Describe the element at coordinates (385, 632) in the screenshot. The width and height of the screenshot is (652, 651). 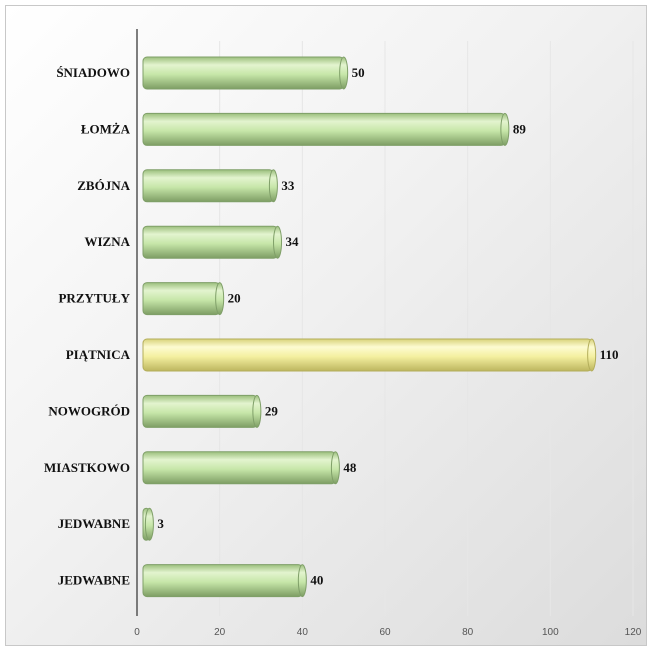
I see `x-tick-label: 60` at that location.